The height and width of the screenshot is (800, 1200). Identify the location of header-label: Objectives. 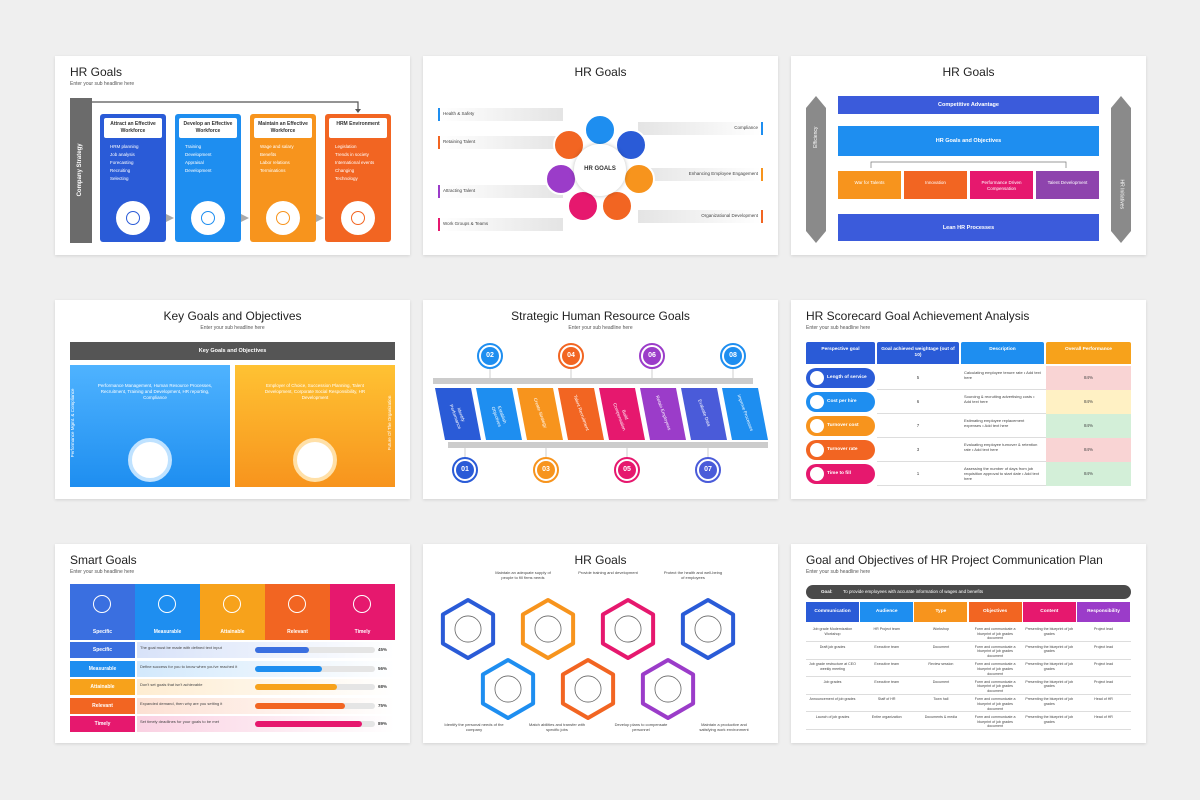
(995, 611).